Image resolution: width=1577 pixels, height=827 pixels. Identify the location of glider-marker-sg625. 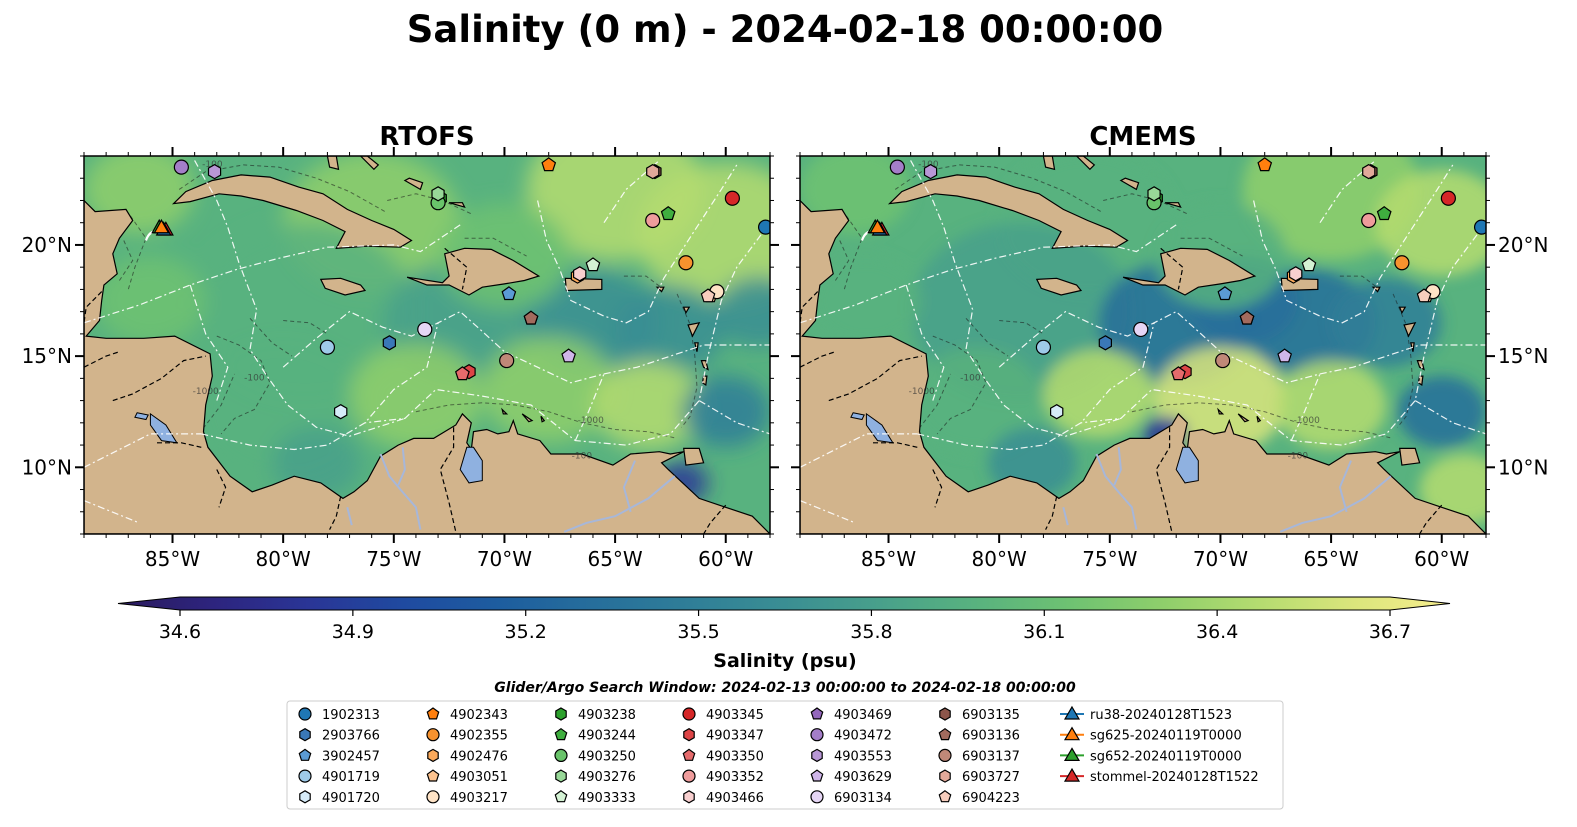
(877, 226).